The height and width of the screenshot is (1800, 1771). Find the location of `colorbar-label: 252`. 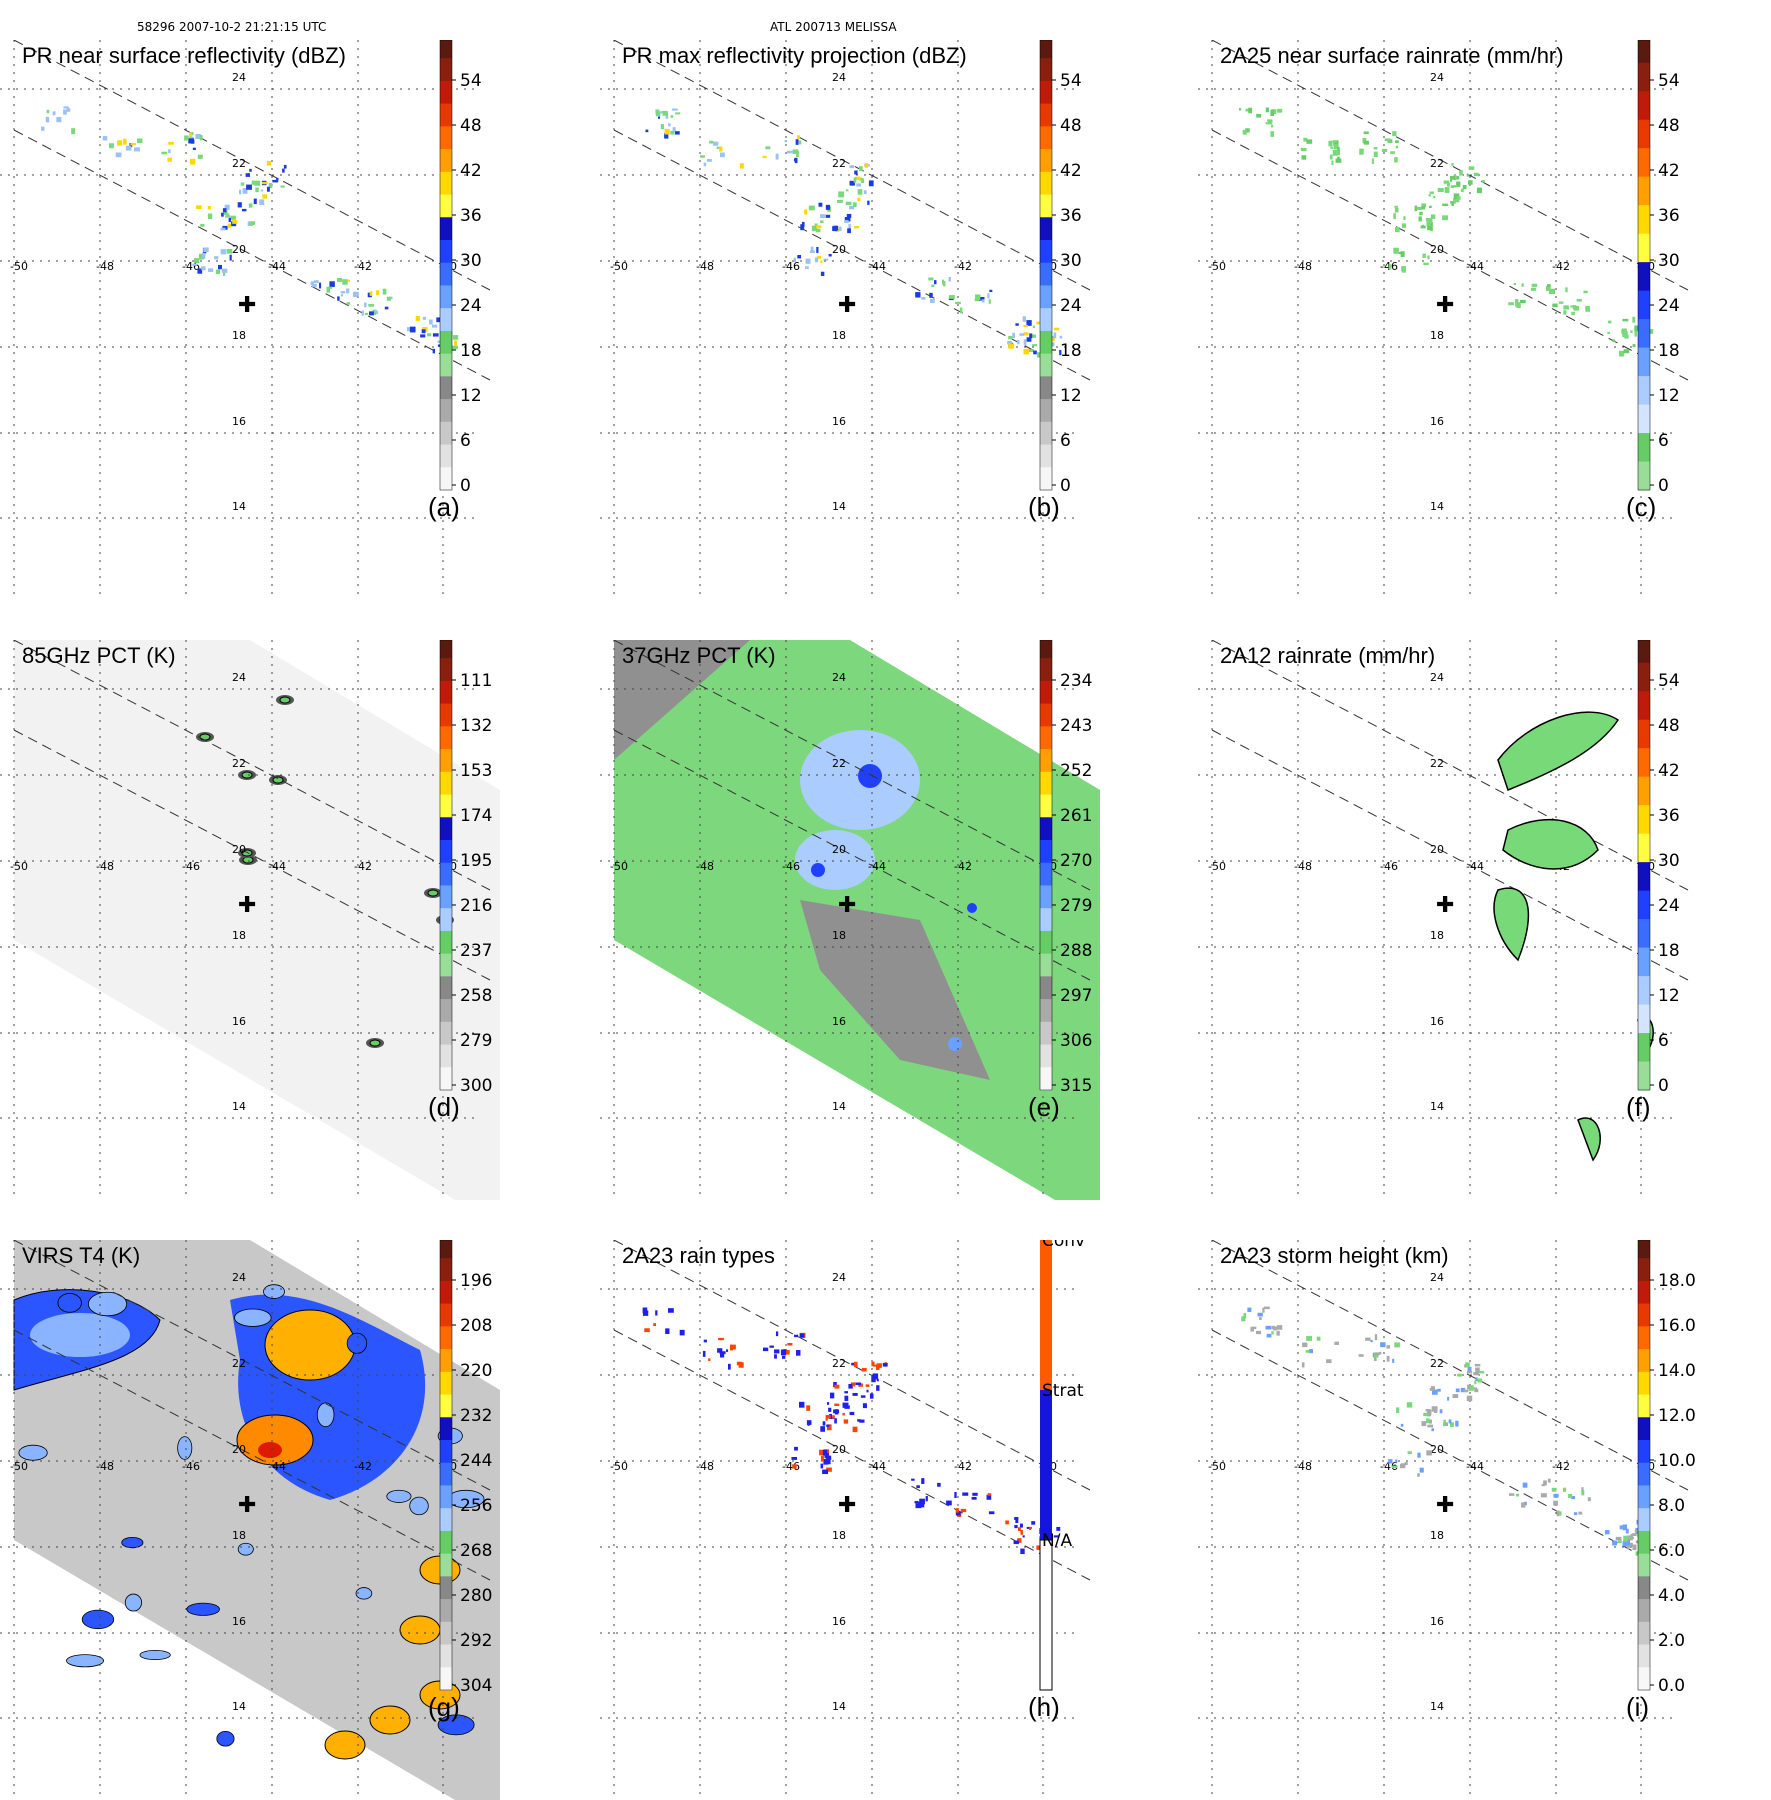

colorbar-label: 252 is located at coordinates (1076, 771).